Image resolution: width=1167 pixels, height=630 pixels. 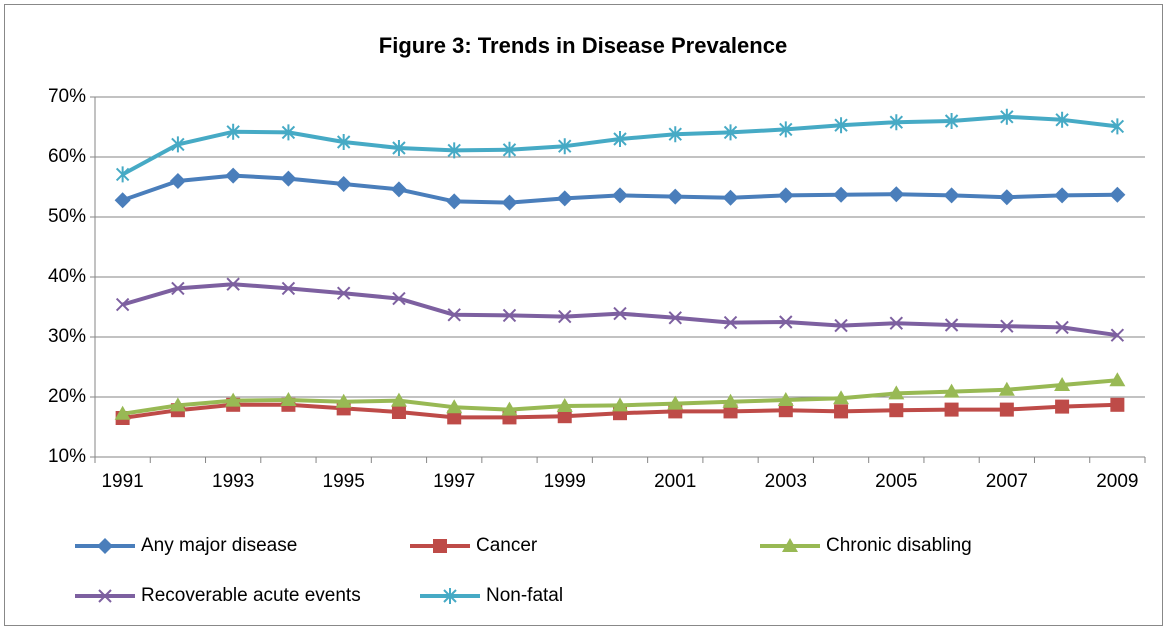 I want to click on y-tick-label: 10%, so click(x=67, y=456).